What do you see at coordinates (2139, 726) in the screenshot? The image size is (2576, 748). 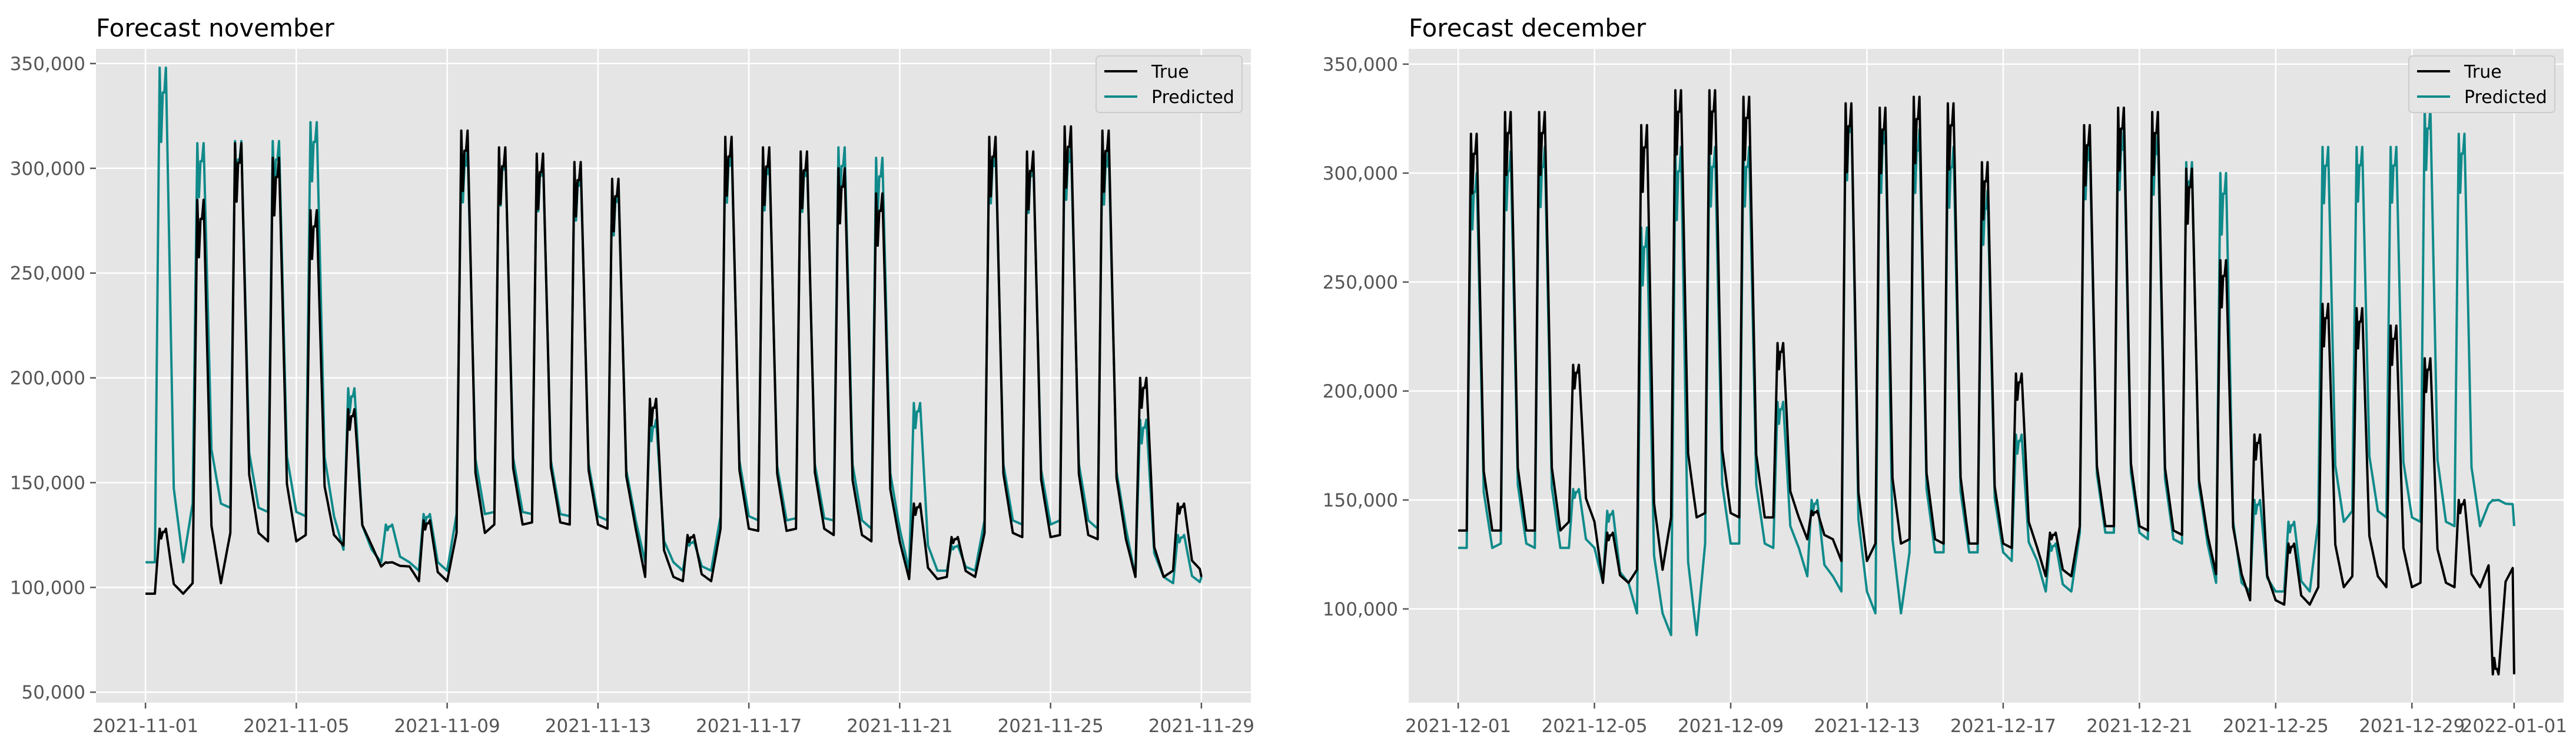 I see `x-tick-label-december: 2021-12-21` at bounding box center [2139, 726].